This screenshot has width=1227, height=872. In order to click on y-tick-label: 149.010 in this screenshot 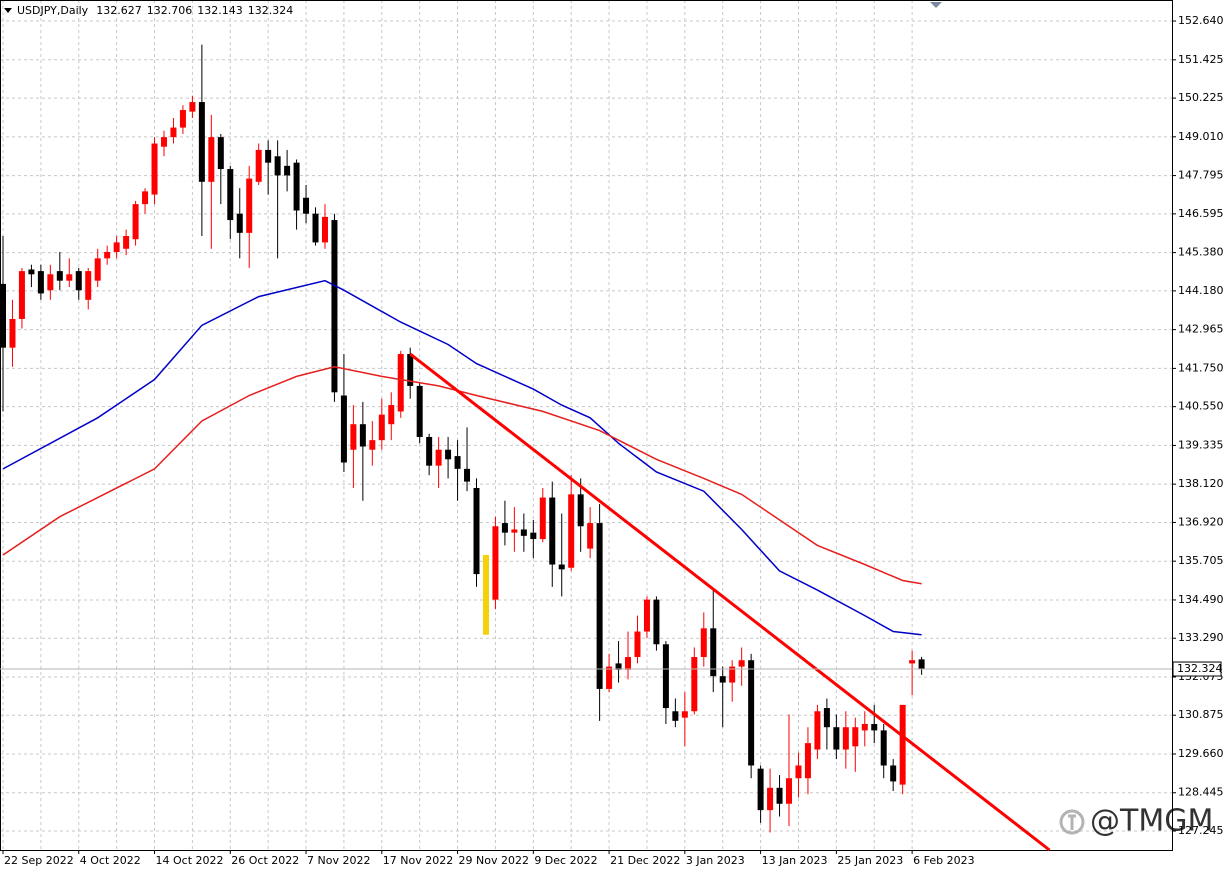, I will do `click(1201, 136)`.